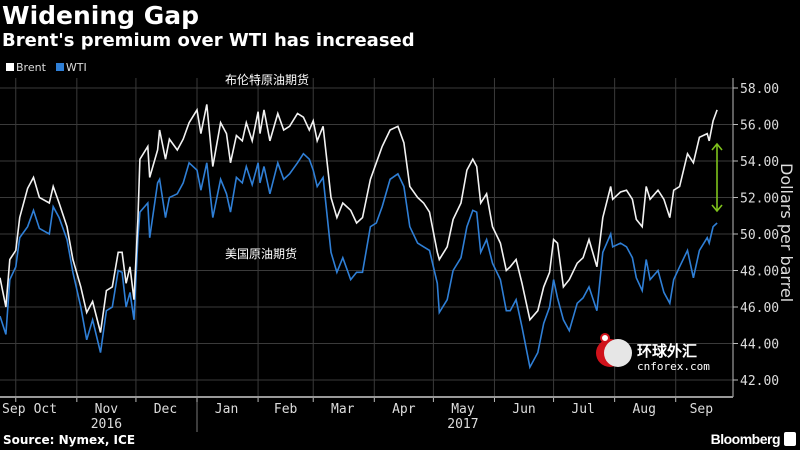  I want to click on chart-title: Widening Gap, so click(101, 15).